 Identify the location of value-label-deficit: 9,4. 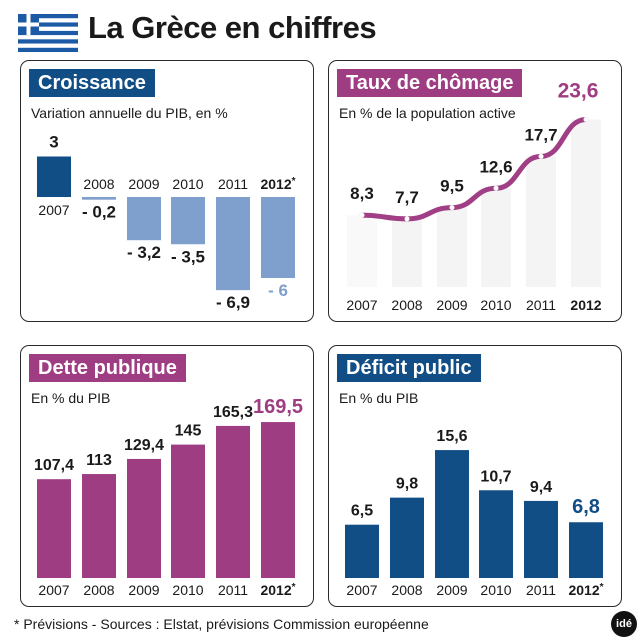
(541, 487).